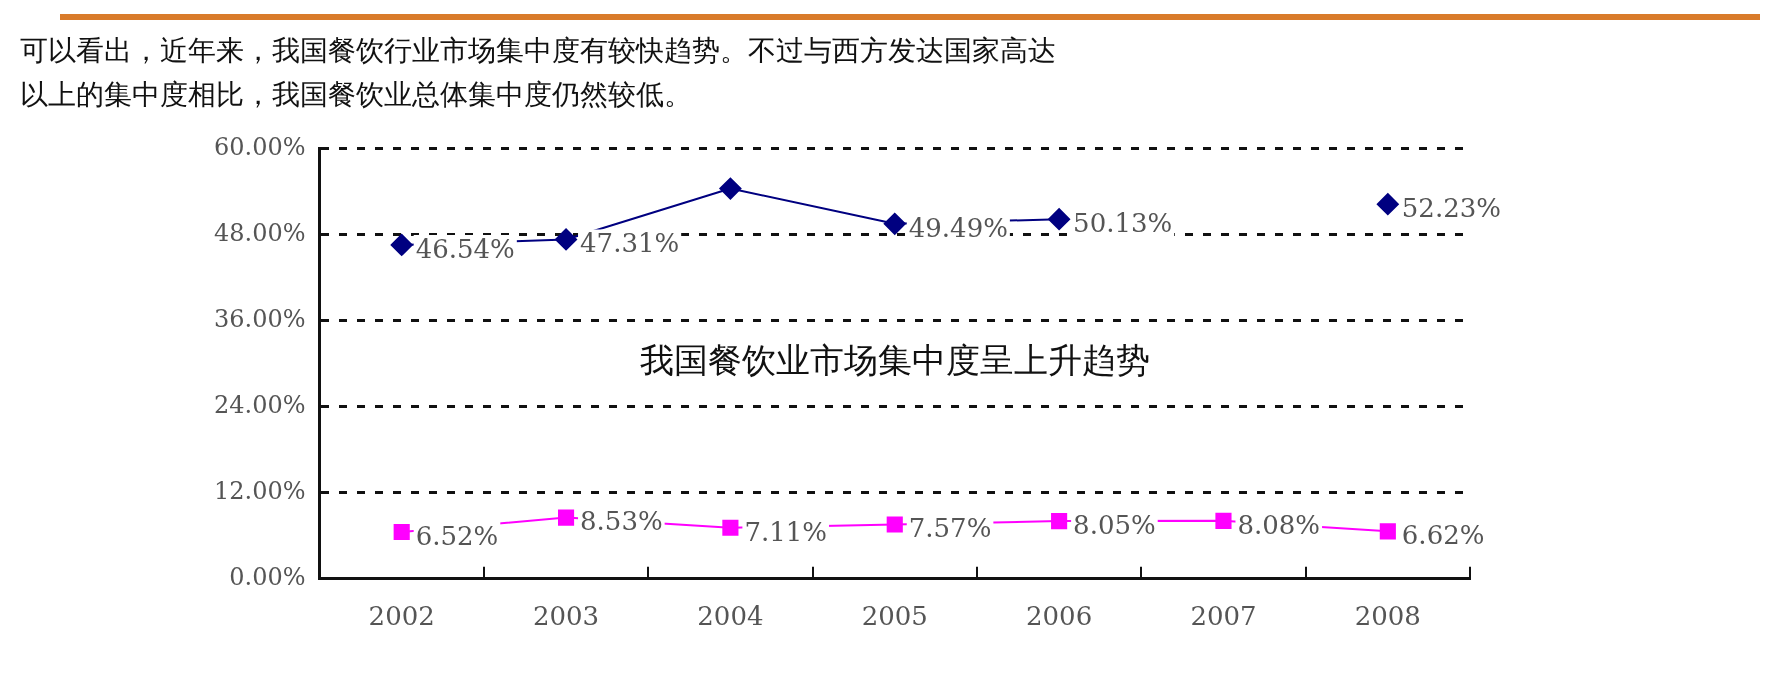  I want to click on y-tick-label: 36.00%, so click(260, 318).